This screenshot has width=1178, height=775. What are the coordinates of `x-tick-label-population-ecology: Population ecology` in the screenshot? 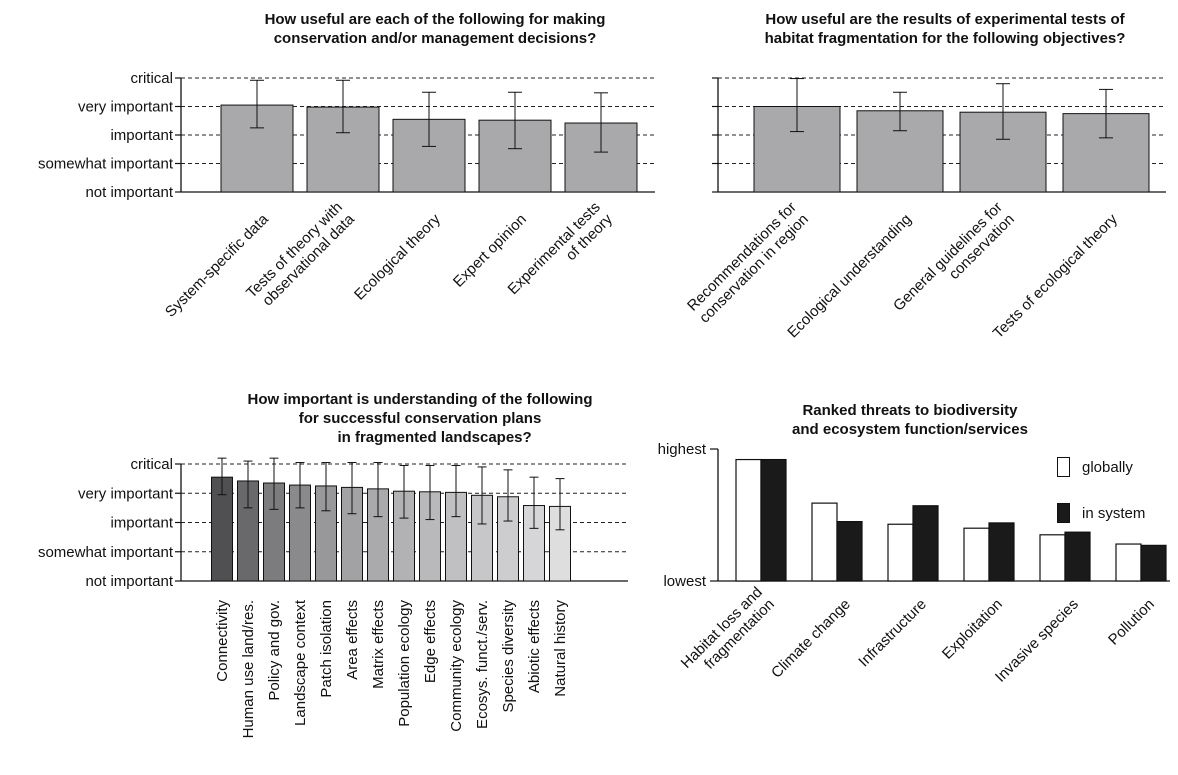 It's located at (404, 663).